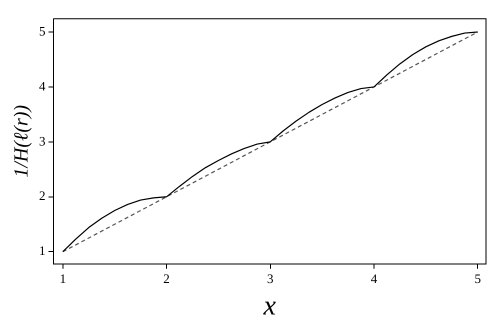 This screenshot has height=332, width=498. What do you see at coordinates (374, 278) in the screenshot?
I see `x-tick-label: 4` at bounding box center [374, 278].